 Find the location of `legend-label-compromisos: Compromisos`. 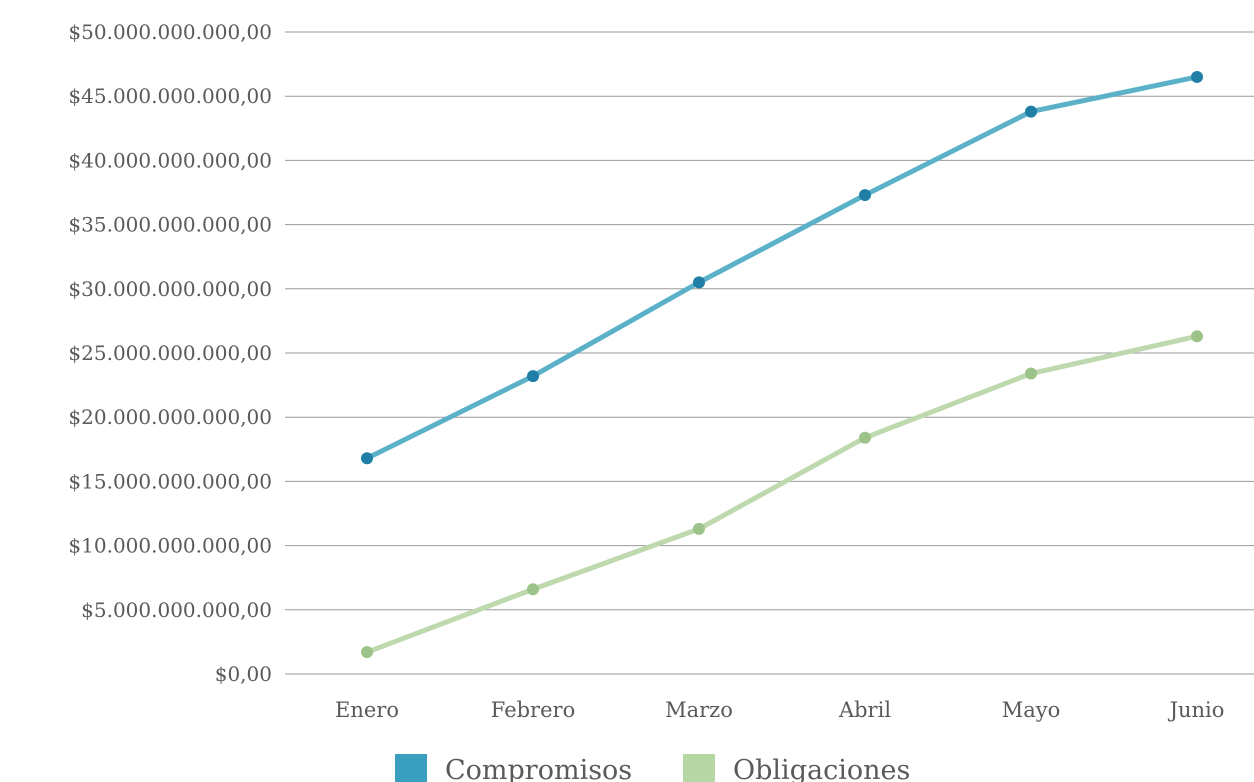

legend-label-compromisos: Compromisos is located at coordinates (538, 768).